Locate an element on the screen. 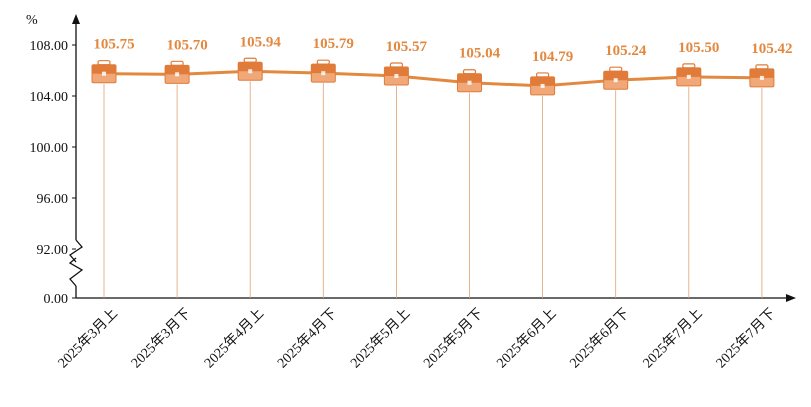 The width and height of the screenshot is (811, 407). x-category-label: 2025年4月下 is located at coordinates (307, 339).